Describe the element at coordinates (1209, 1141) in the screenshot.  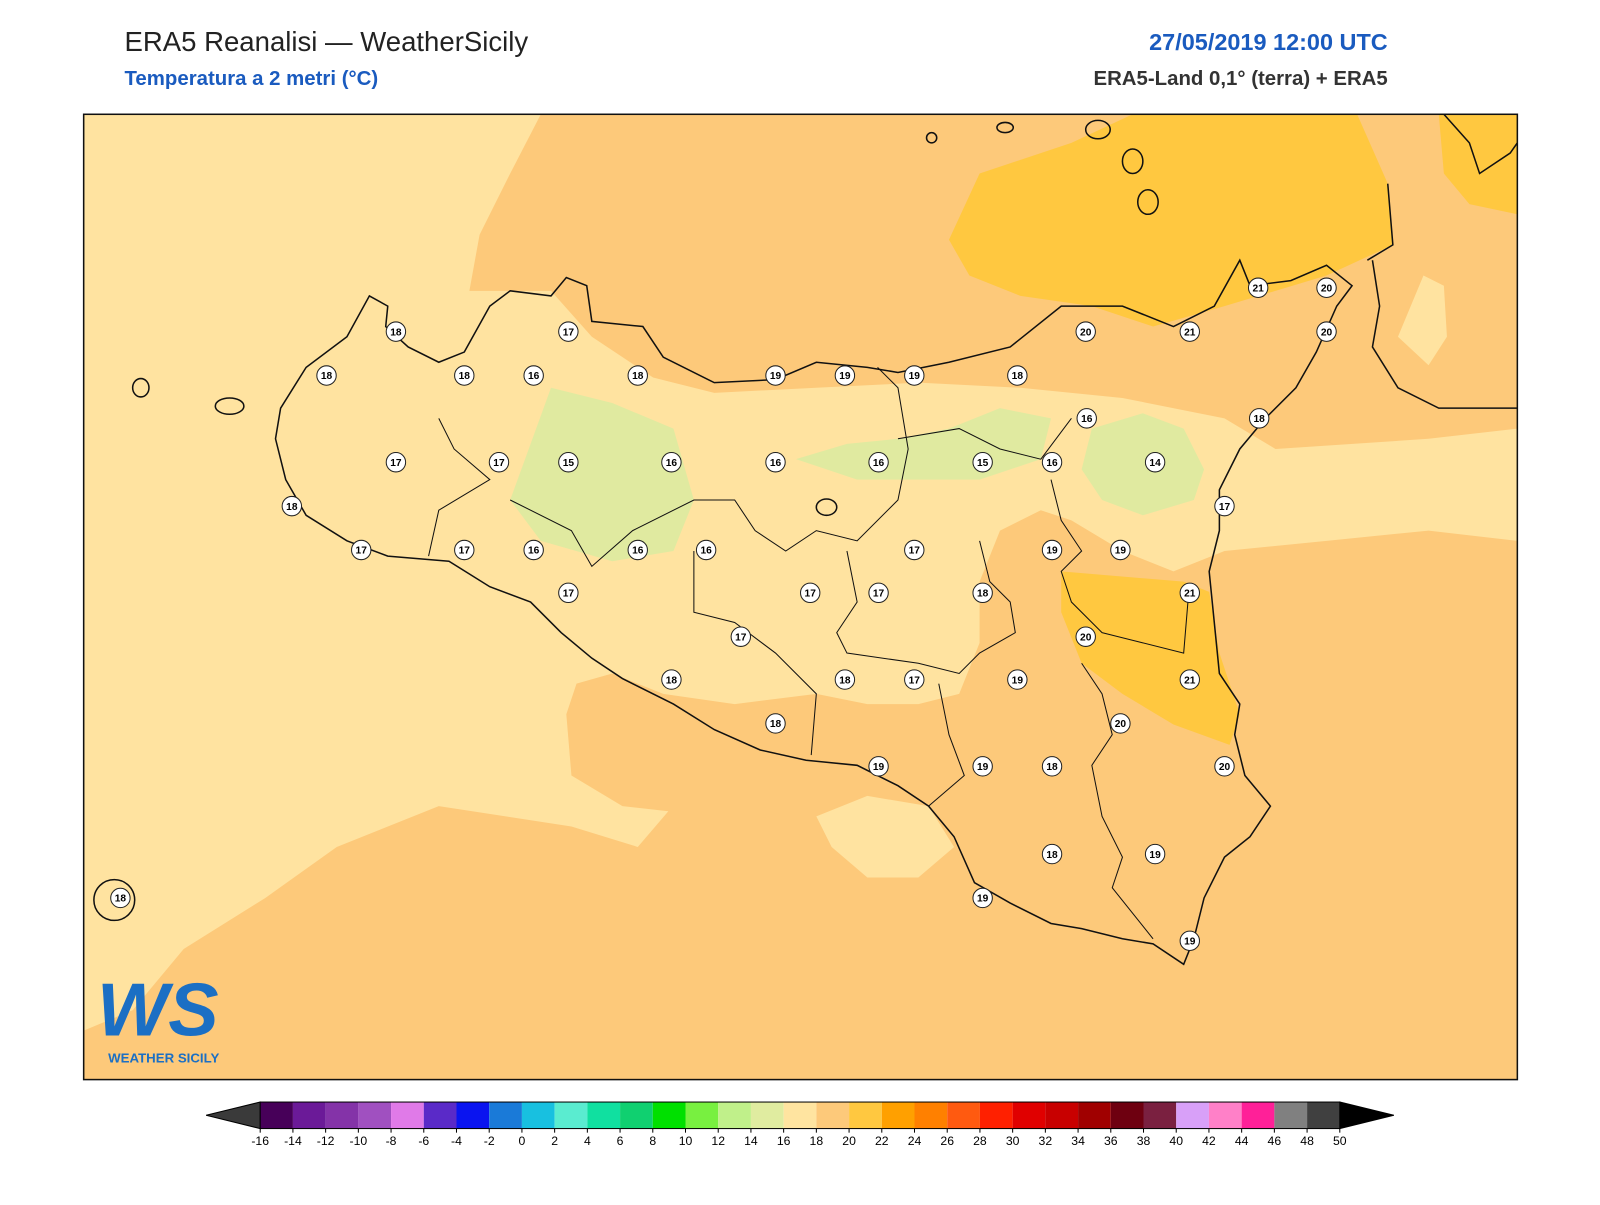
I see `colorbar-tick-label: 42` at that location.